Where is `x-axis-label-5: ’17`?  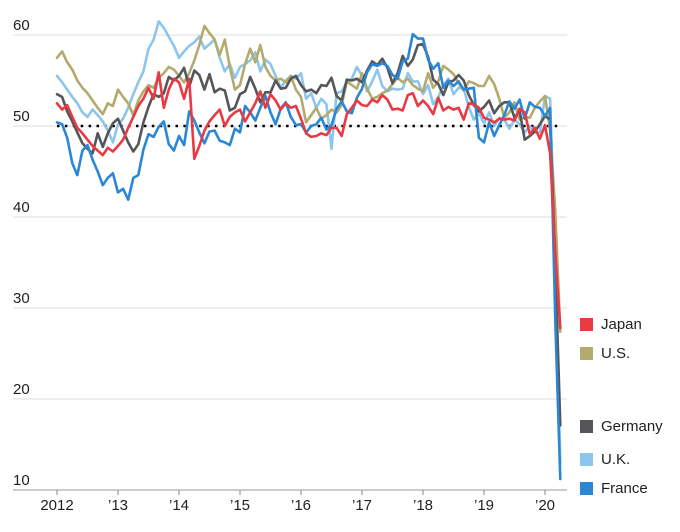
x-axis-label-5: ’17 is located at coordinates (362, 505).